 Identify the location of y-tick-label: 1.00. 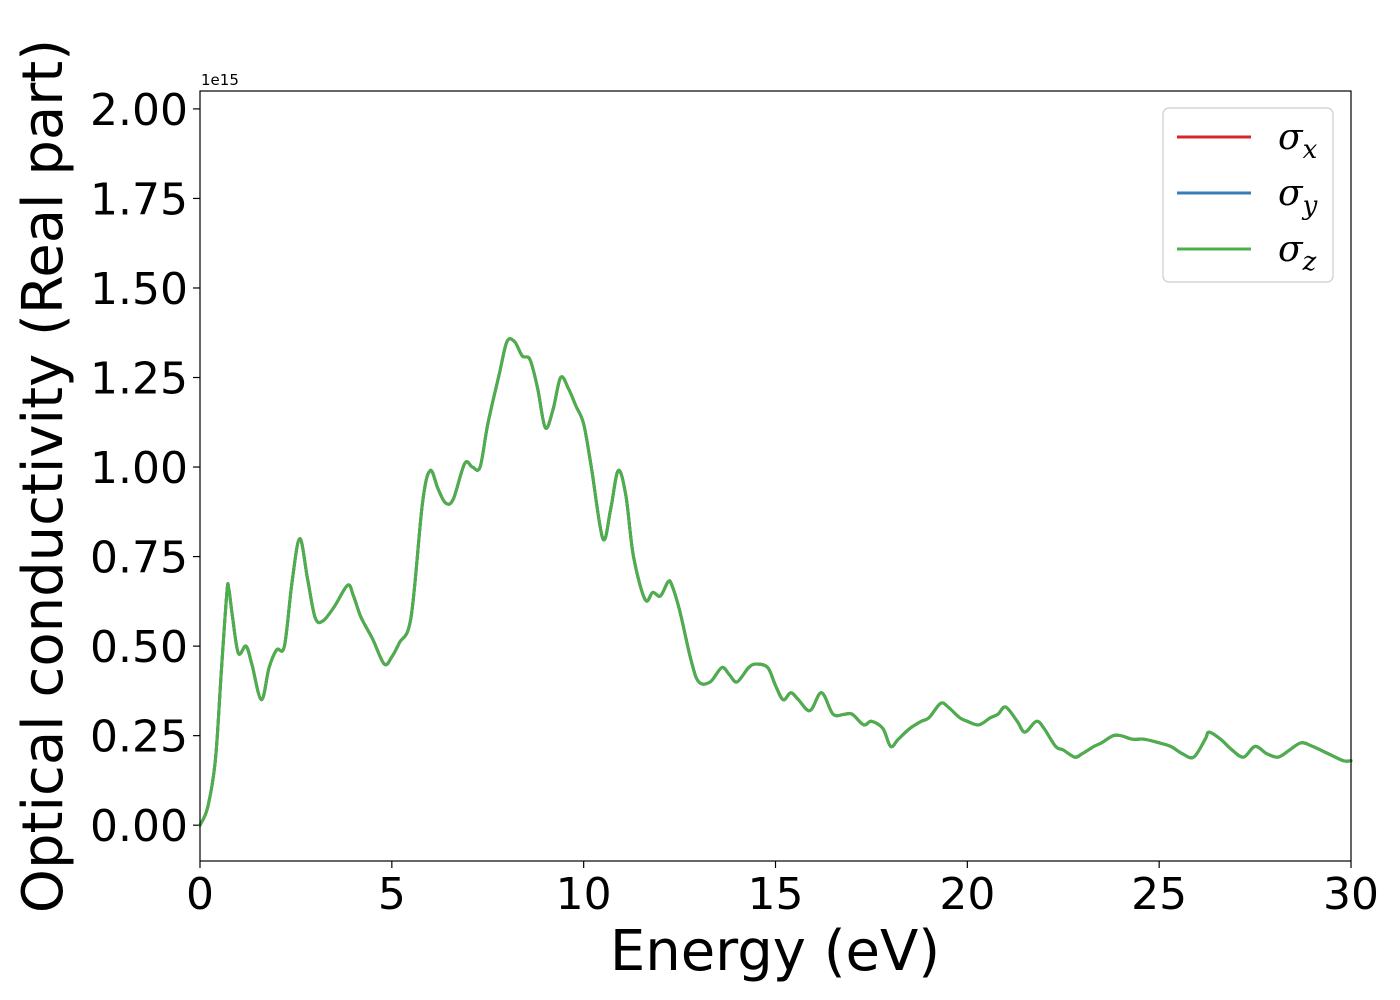
(139, 468).